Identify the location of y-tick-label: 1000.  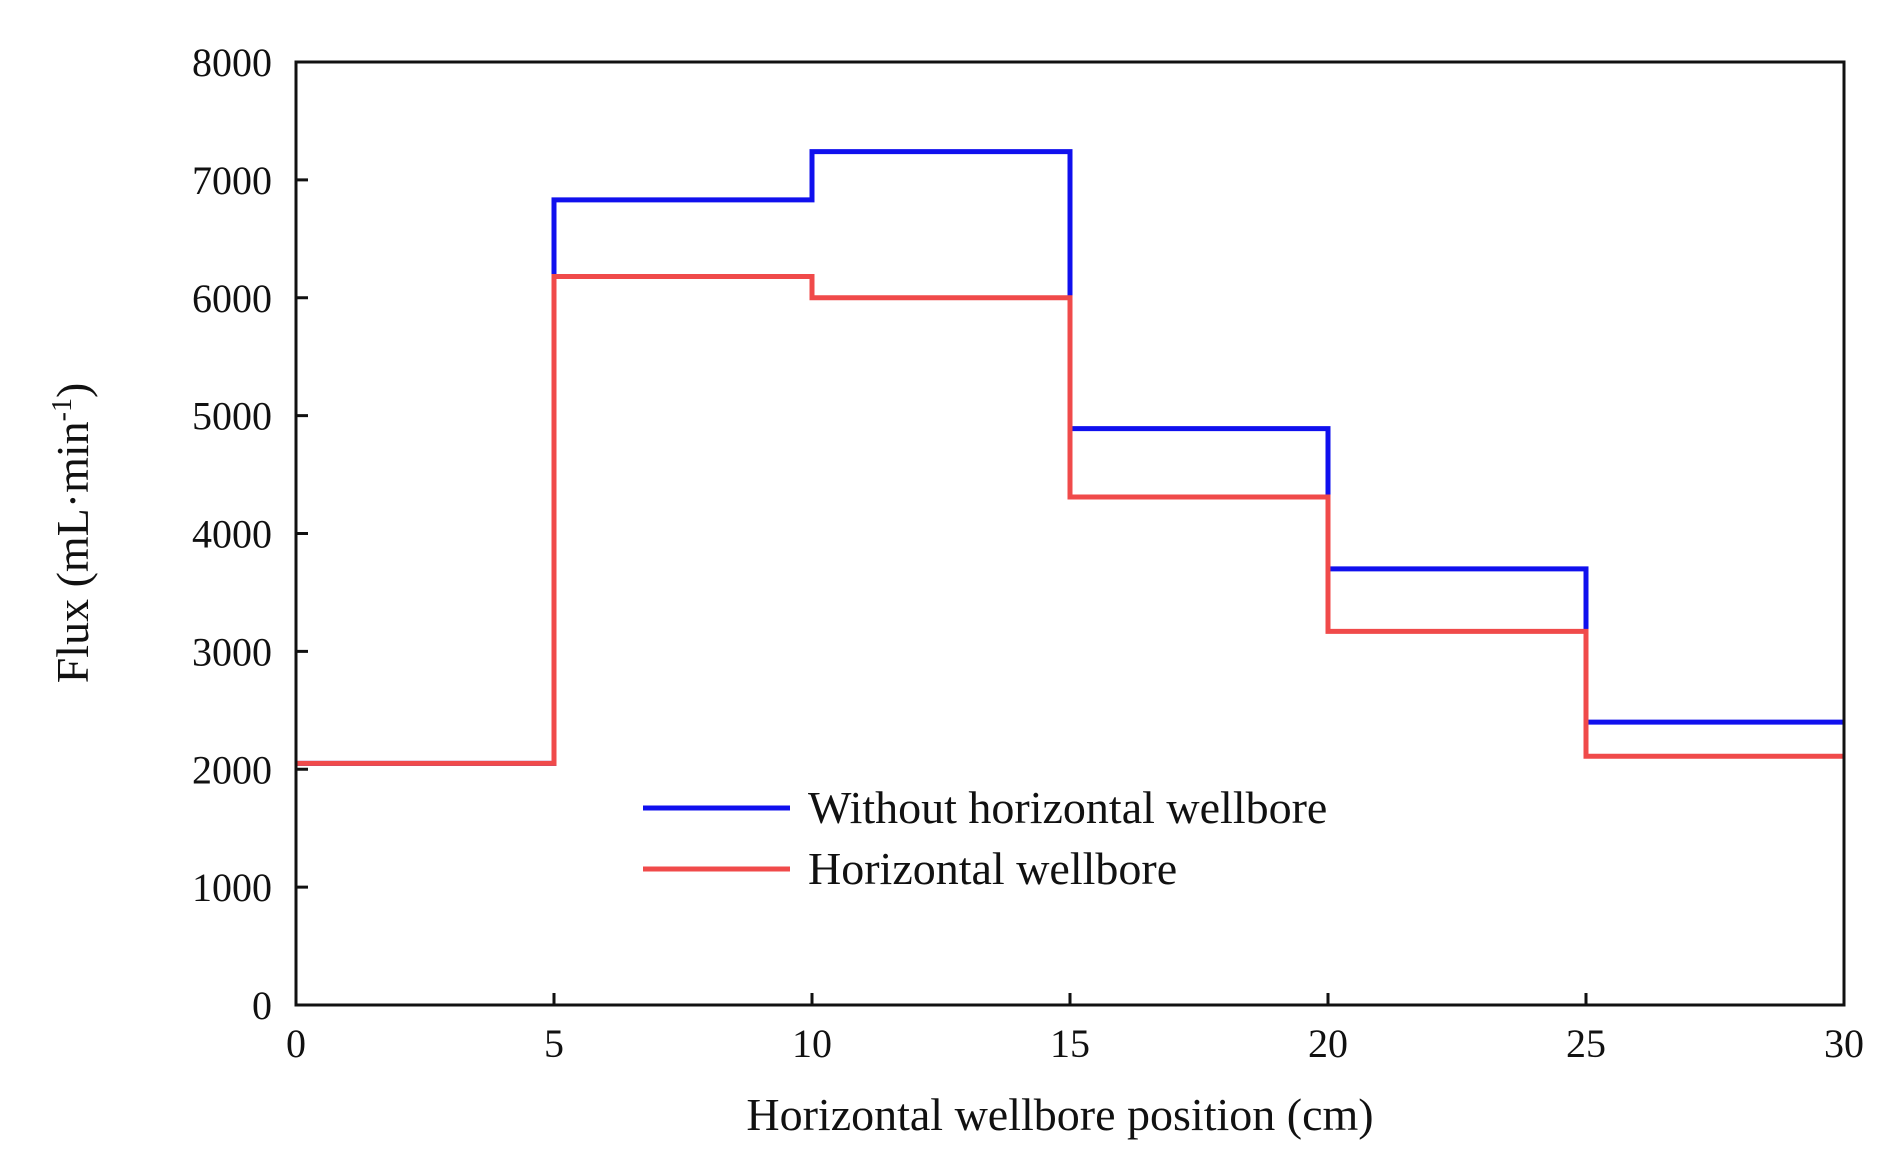
(232, 887).